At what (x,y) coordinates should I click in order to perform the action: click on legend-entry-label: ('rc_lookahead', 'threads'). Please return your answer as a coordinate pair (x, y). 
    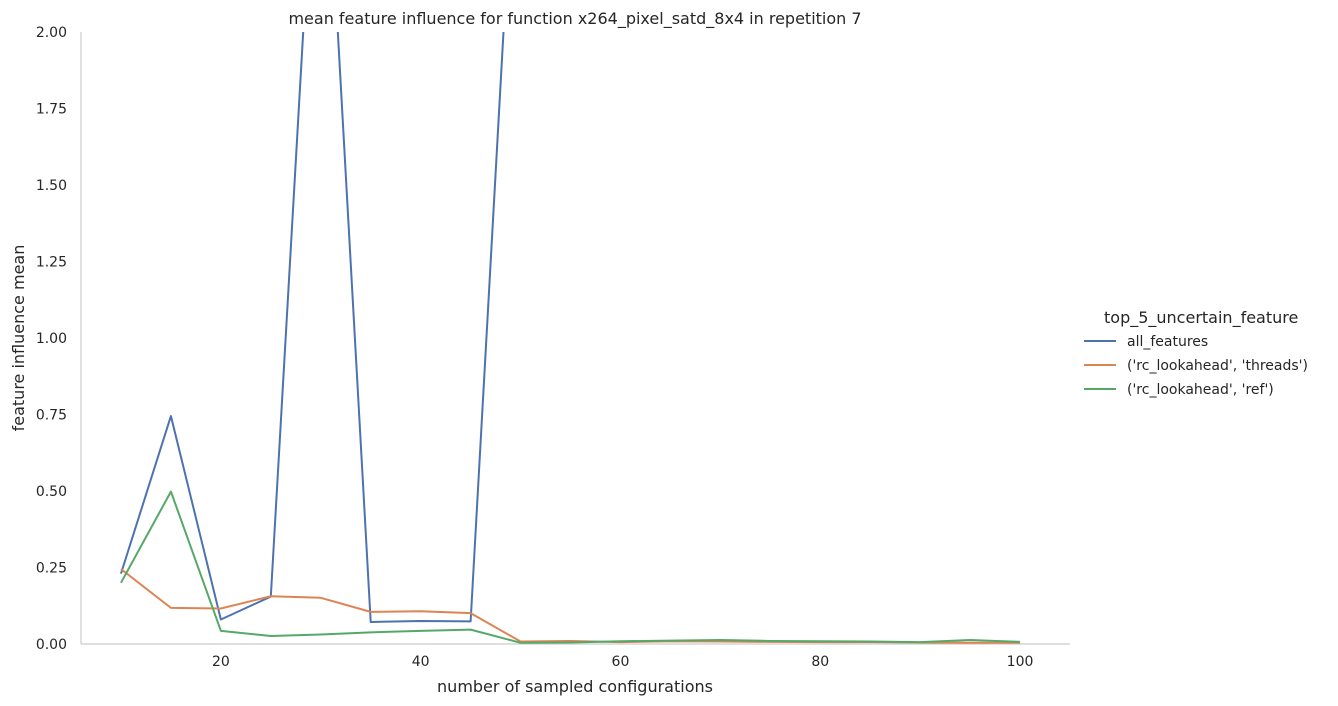
    Looking at the image, I should click on (1217, 366).